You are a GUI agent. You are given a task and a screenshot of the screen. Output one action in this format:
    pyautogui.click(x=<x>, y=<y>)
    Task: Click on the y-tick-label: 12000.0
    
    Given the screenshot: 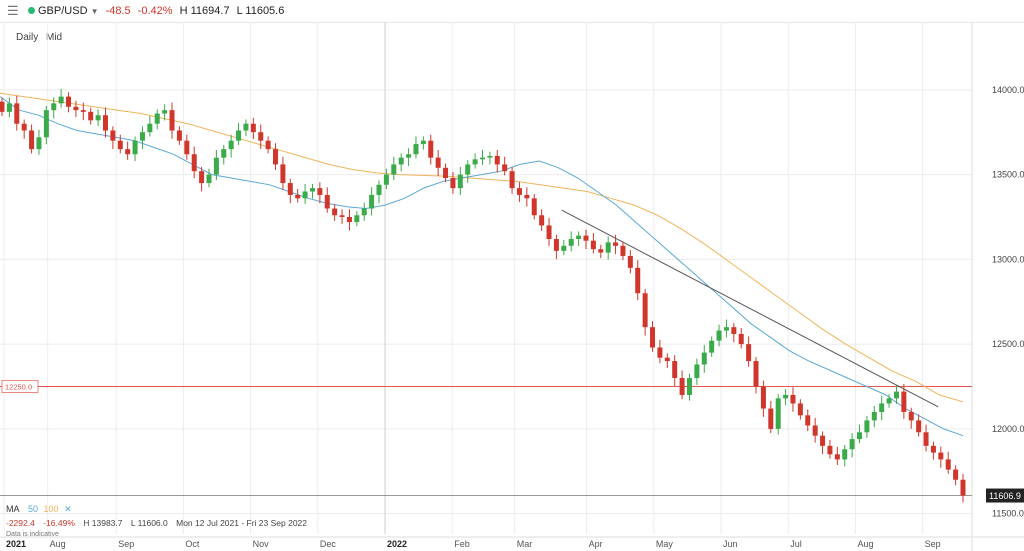 What is the action you would take?
    pyautogui.click(x=1008, y=429)
    